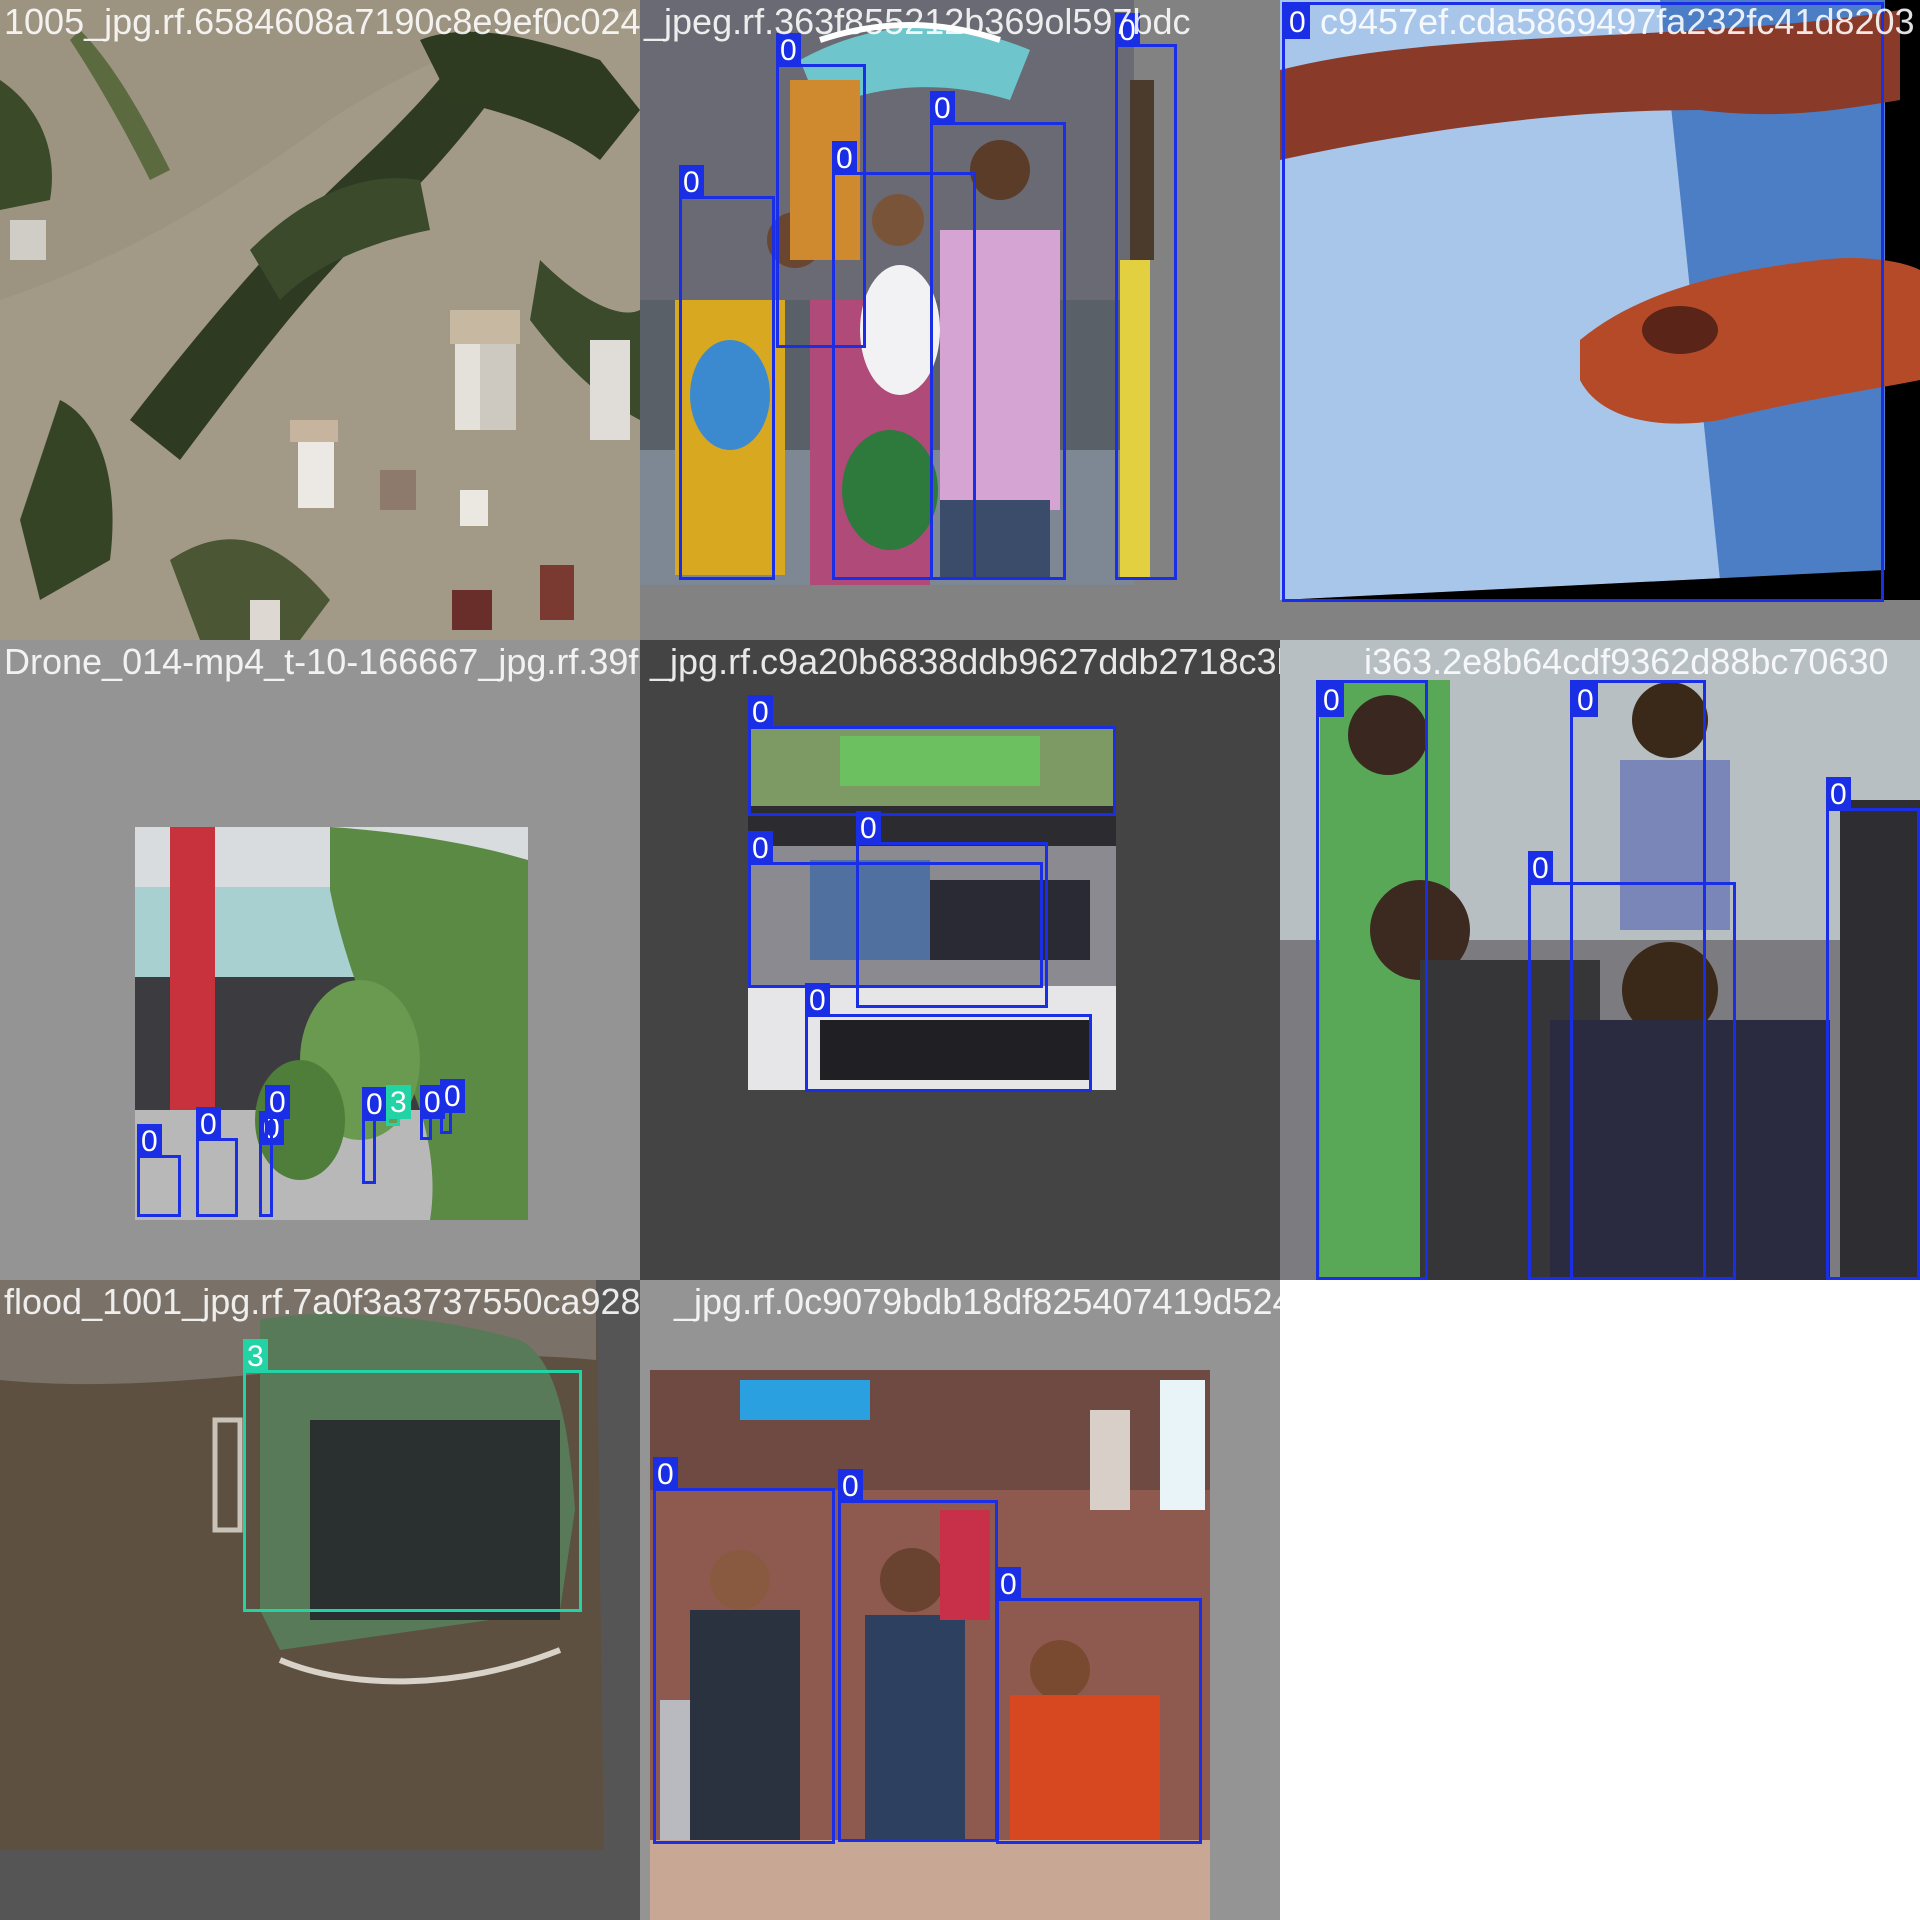 This screenshot has width=1920, height=1920. Describe the element at coordinates (1600, 1600) in the screenshot. I see `tile-empty` at that location.